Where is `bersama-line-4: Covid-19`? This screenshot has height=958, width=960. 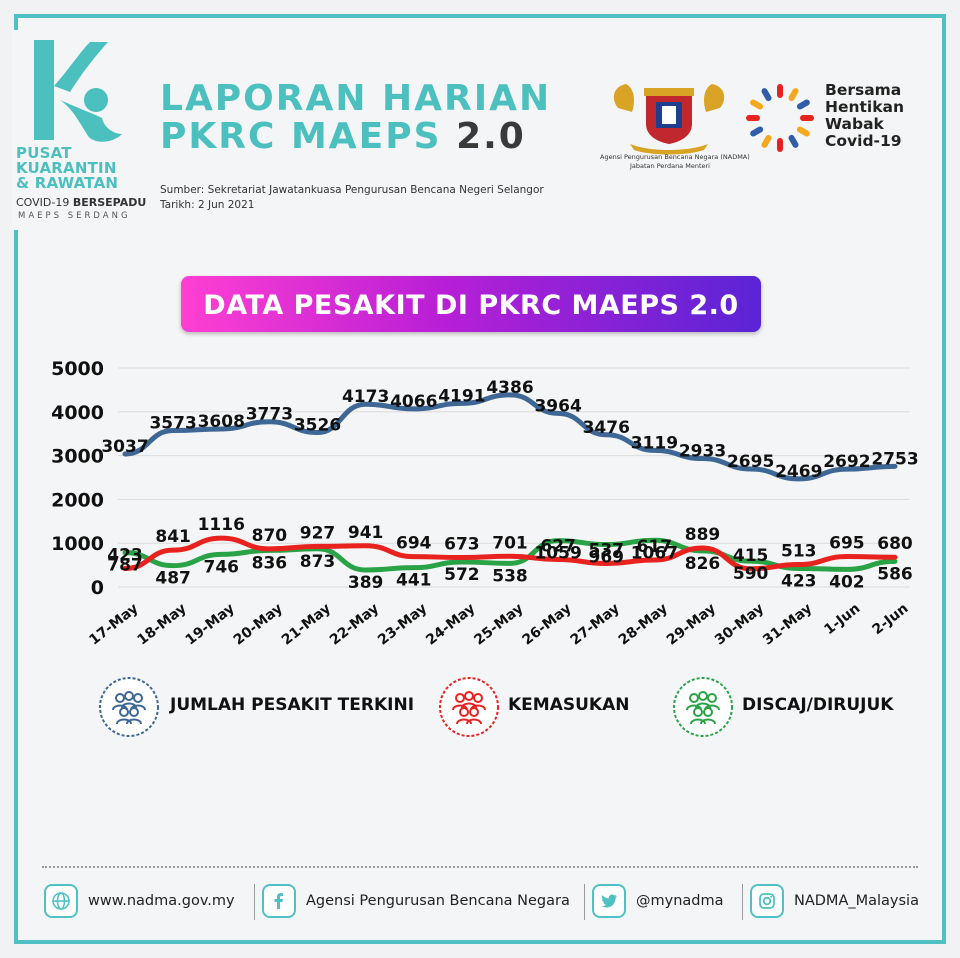 bersama-line-4: Covid-19 is located at coordinates (863, 141).